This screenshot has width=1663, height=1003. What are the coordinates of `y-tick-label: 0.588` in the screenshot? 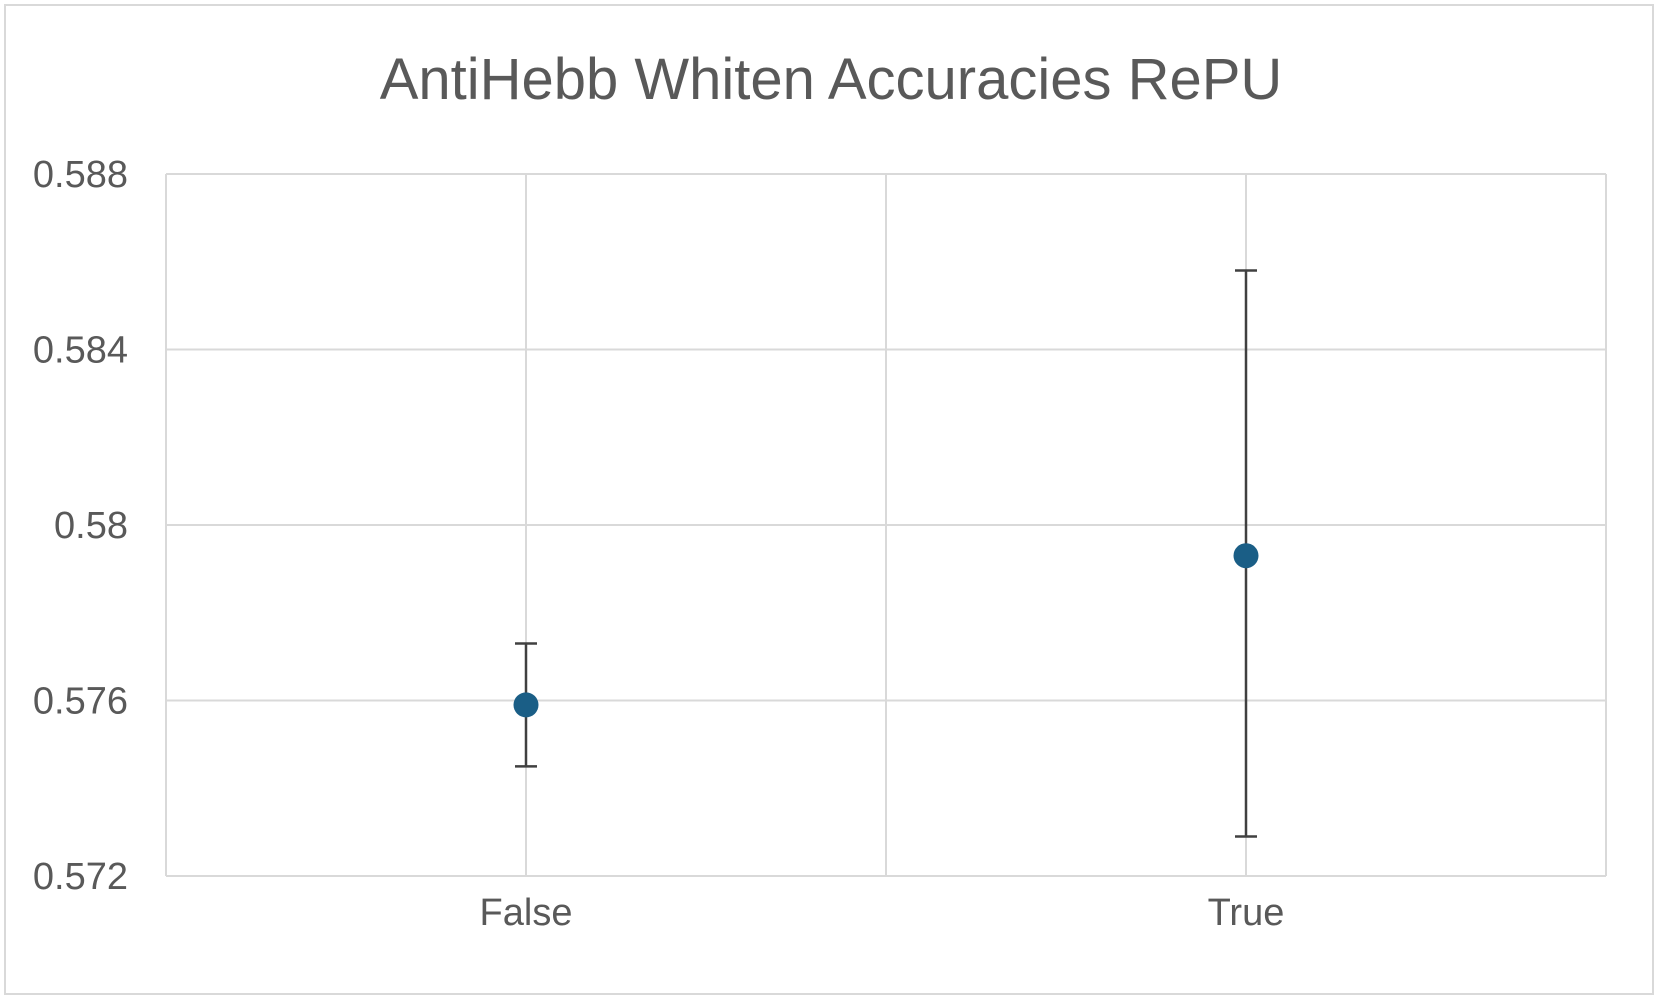 It's located at (80, 175).